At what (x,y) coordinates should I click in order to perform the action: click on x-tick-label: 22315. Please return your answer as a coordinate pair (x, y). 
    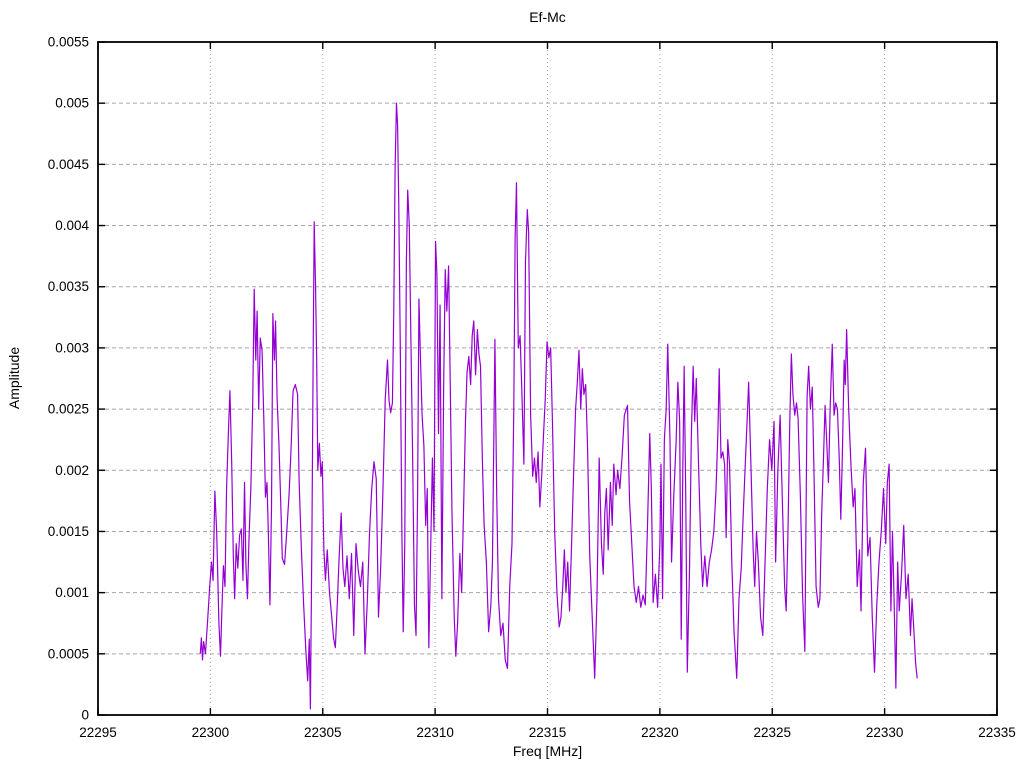
    Looking at the image, I should click on (548, 732).